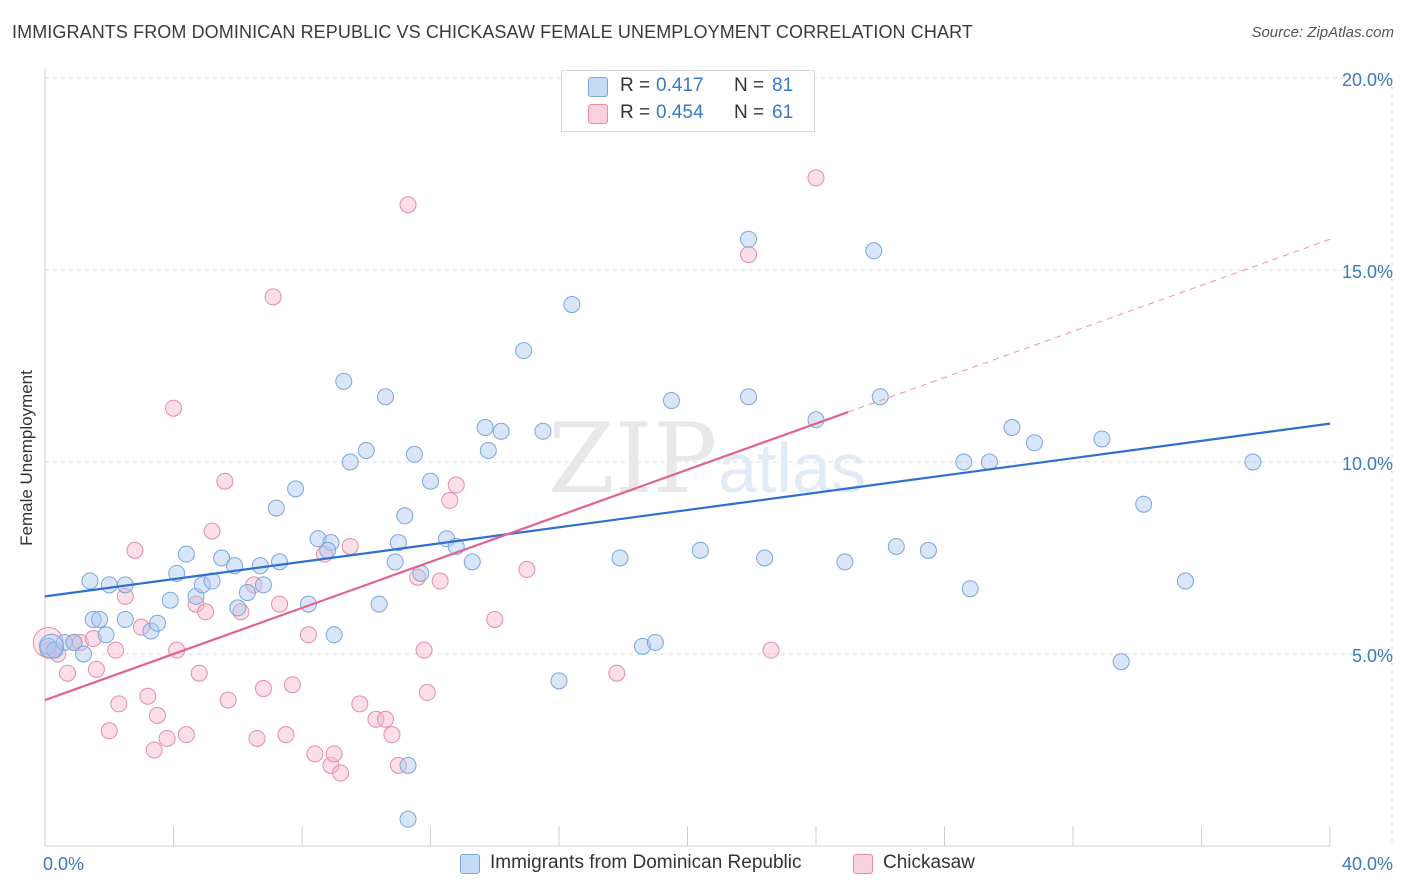  What do you see at coordinates (1367, 80) in the screenshot?
I see `y-tick-label: 20.0%` at bounding box center [1367, 80].